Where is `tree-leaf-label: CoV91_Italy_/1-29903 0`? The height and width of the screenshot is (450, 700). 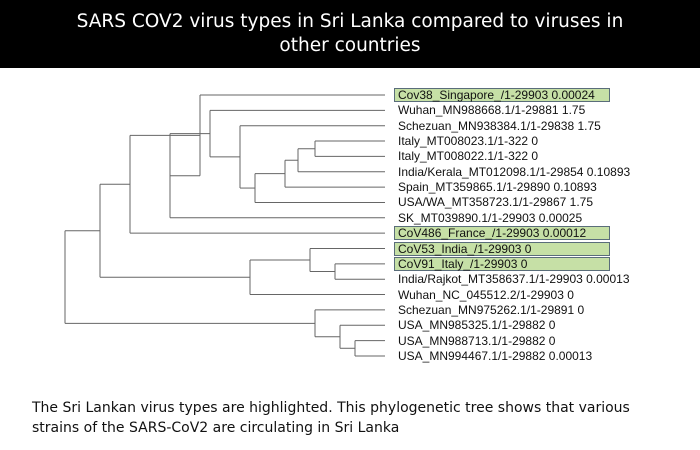
tree-leaf-label: CoV91_Italy_/1-29903 0 is located at coordinates (463, 263).